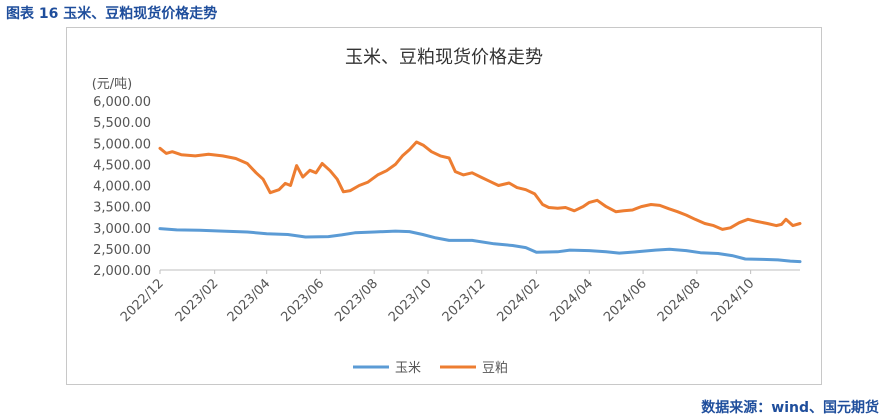 The width and height of the screenshot is (887, 419). I want to click on y-tick-label: 2,500.00, so click(122, 250).